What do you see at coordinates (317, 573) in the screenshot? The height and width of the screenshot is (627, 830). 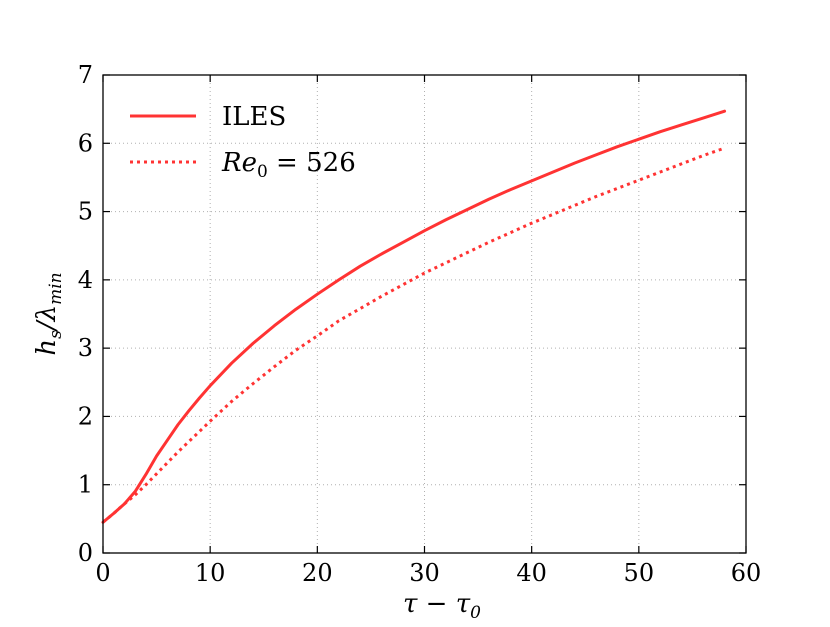 I see `x-tick-label: 20` at bounding box center [317, 573].